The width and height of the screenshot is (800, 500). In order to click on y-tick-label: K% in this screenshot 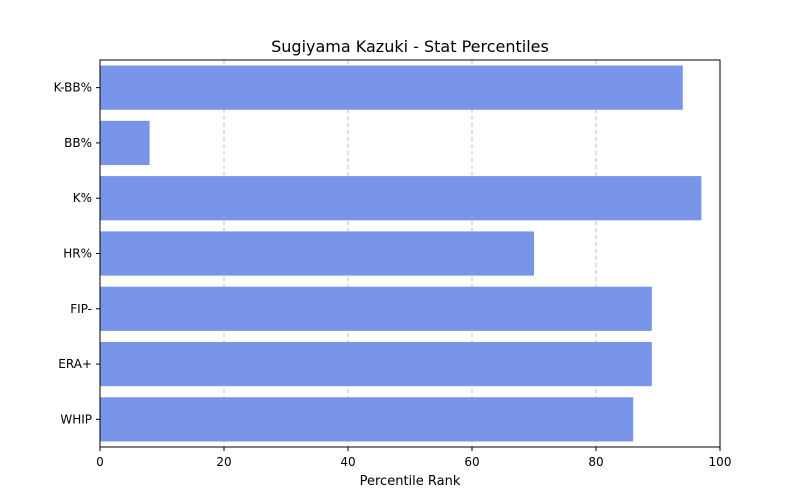, I will do `click(82, 198)`.